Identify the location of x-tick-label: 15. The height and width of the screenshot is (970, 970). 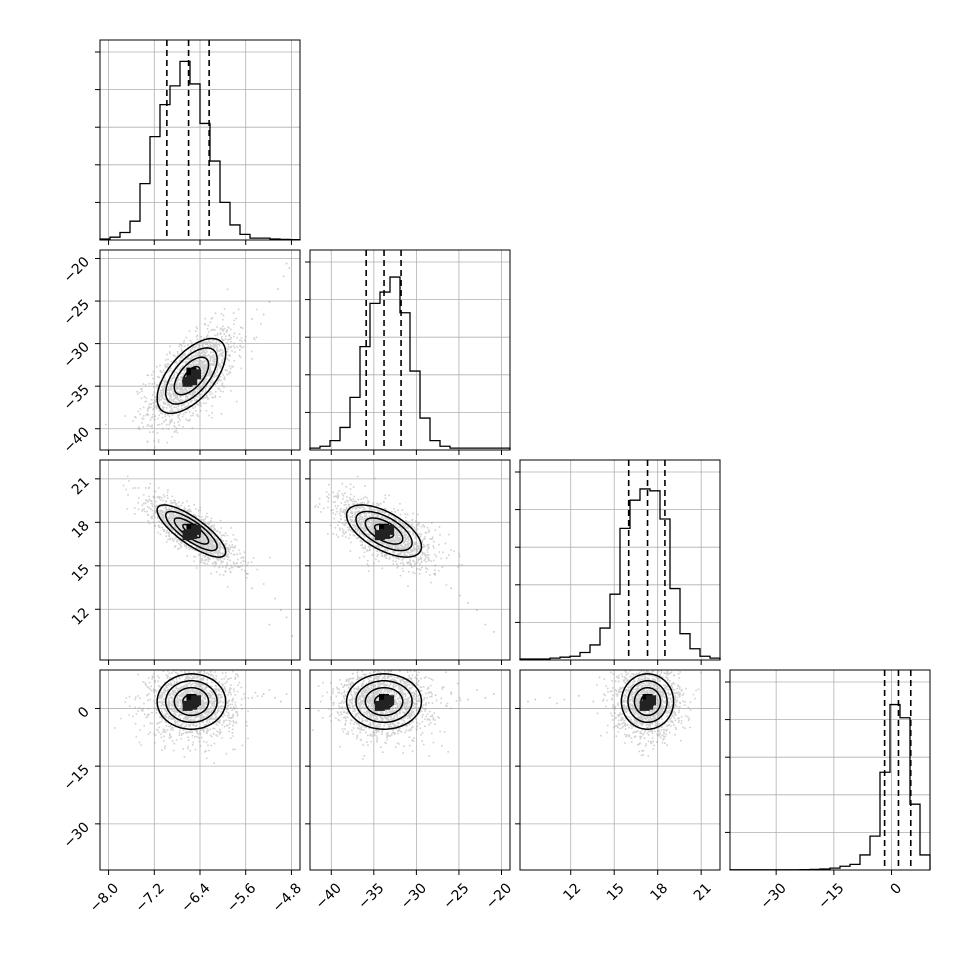
(616, 892).